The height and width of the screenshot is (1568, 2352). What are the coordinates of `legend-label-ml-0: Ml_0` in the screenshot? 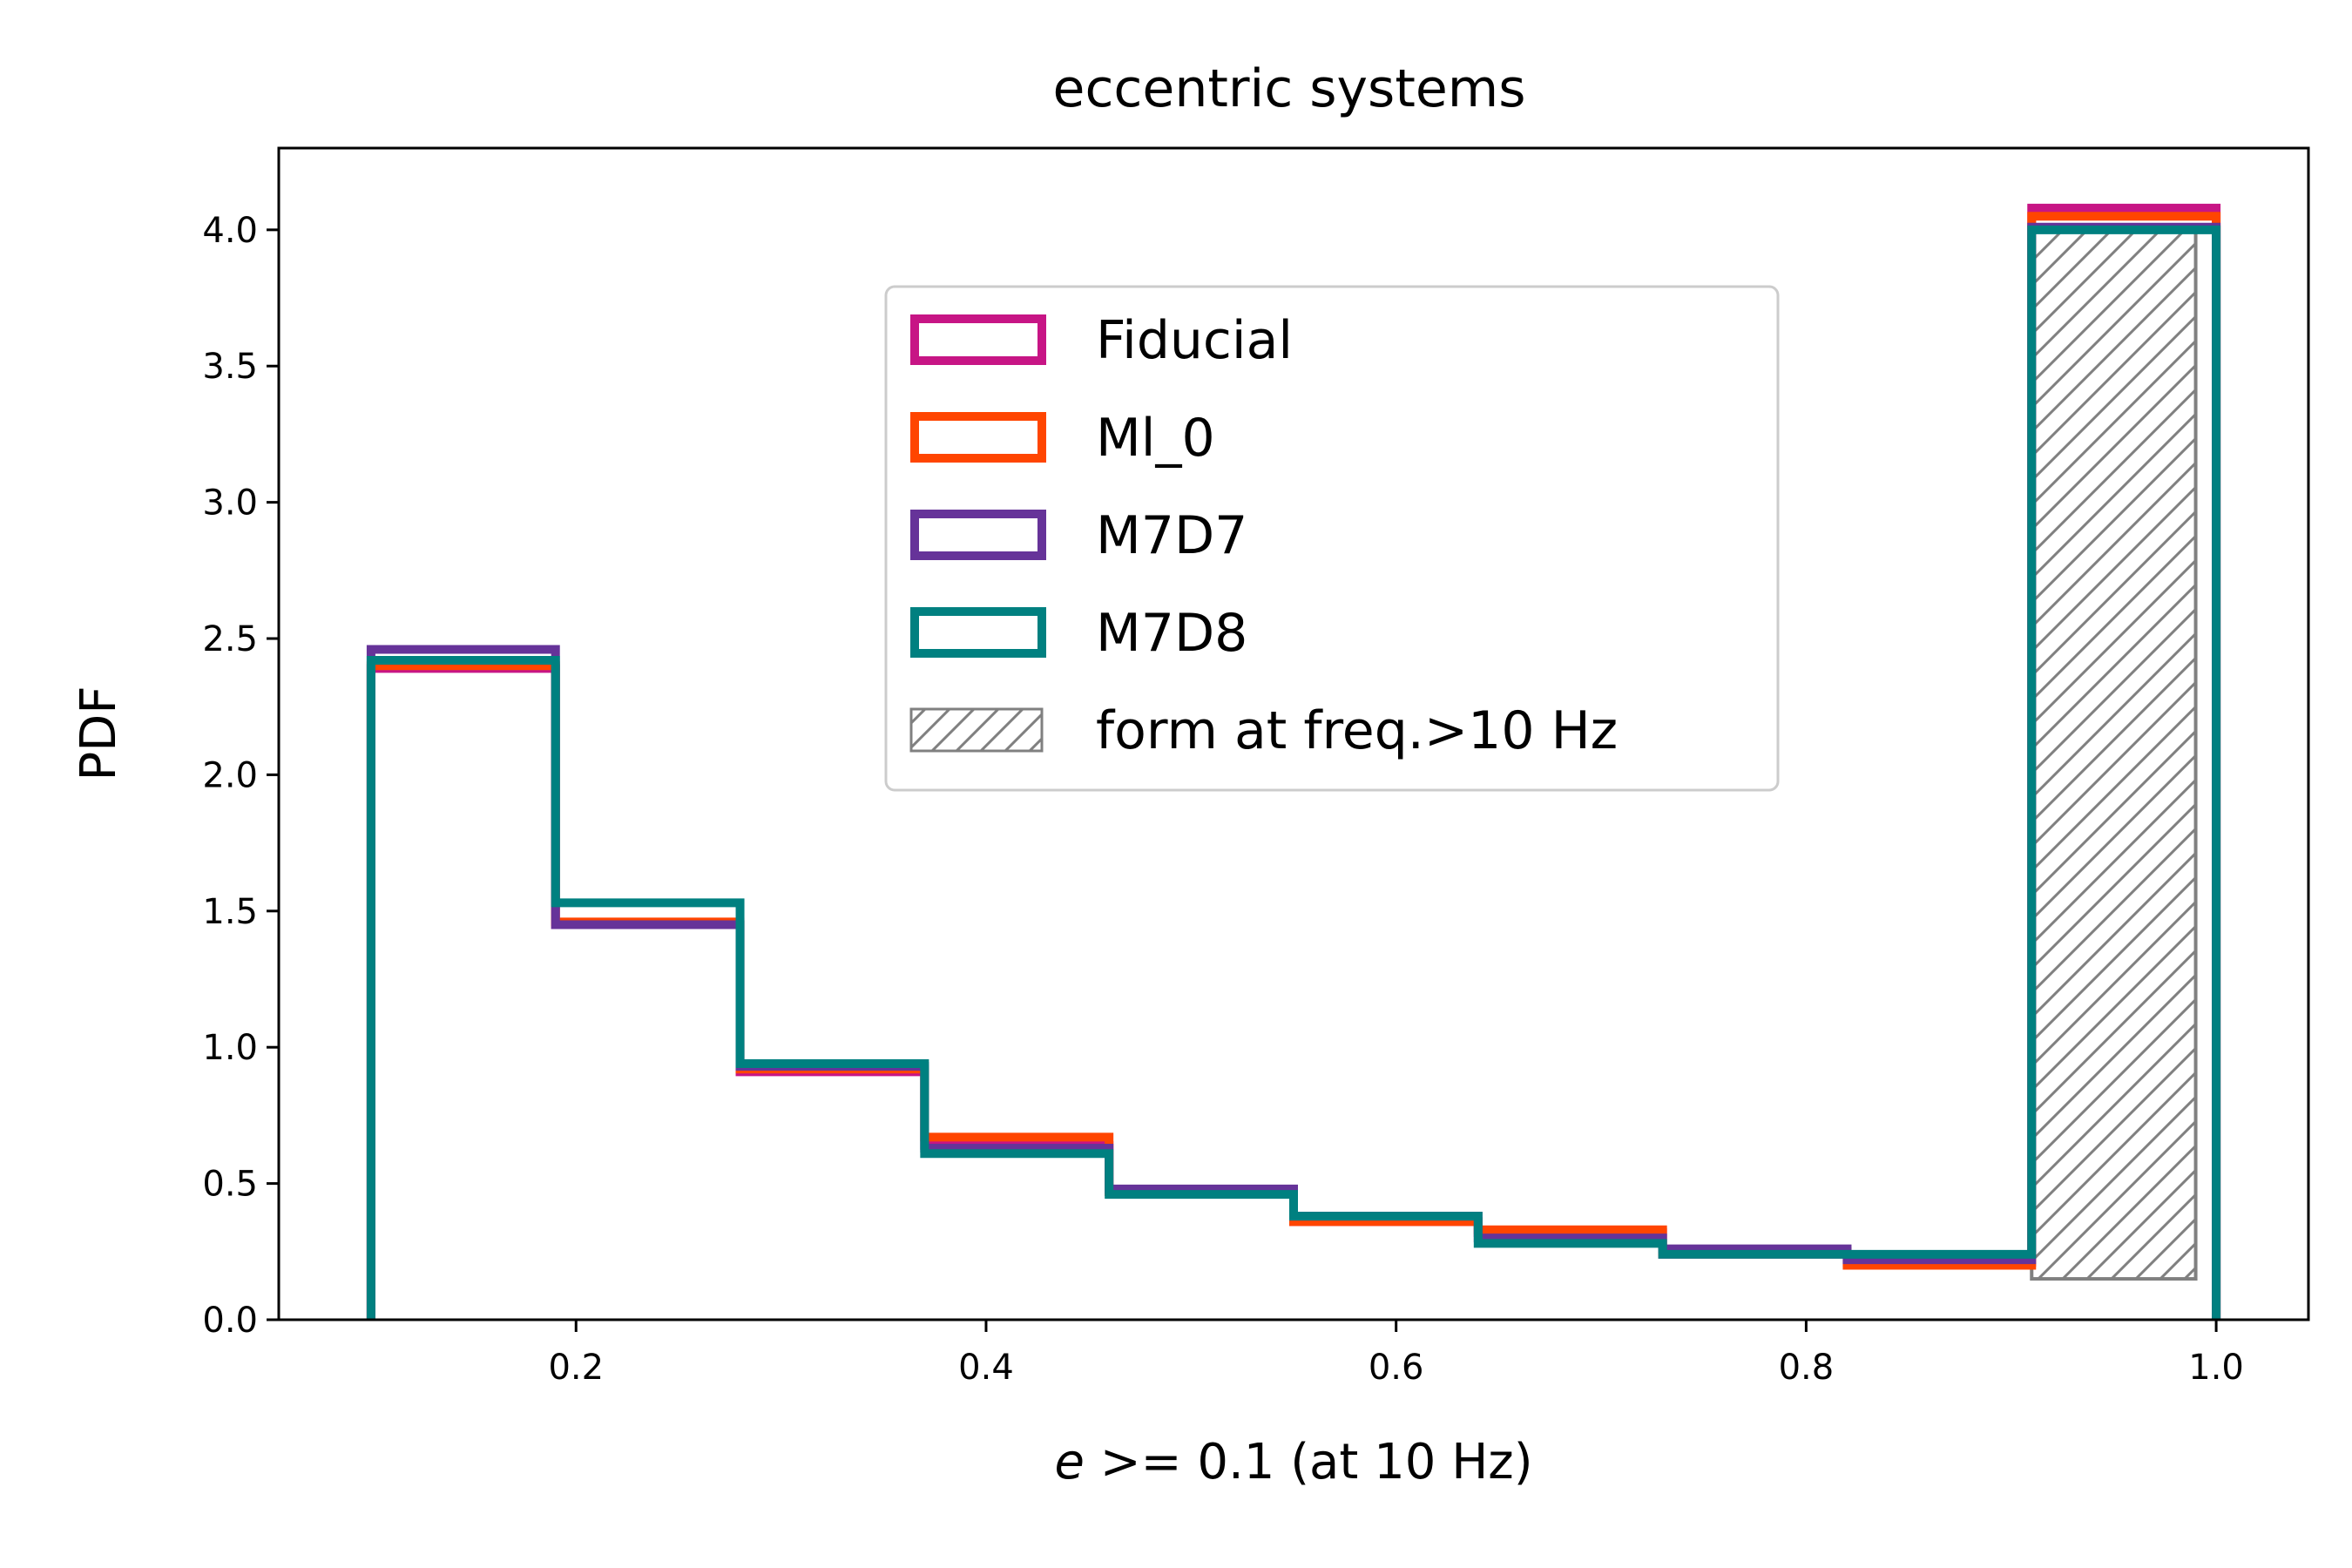 It's located at (1155, 438).